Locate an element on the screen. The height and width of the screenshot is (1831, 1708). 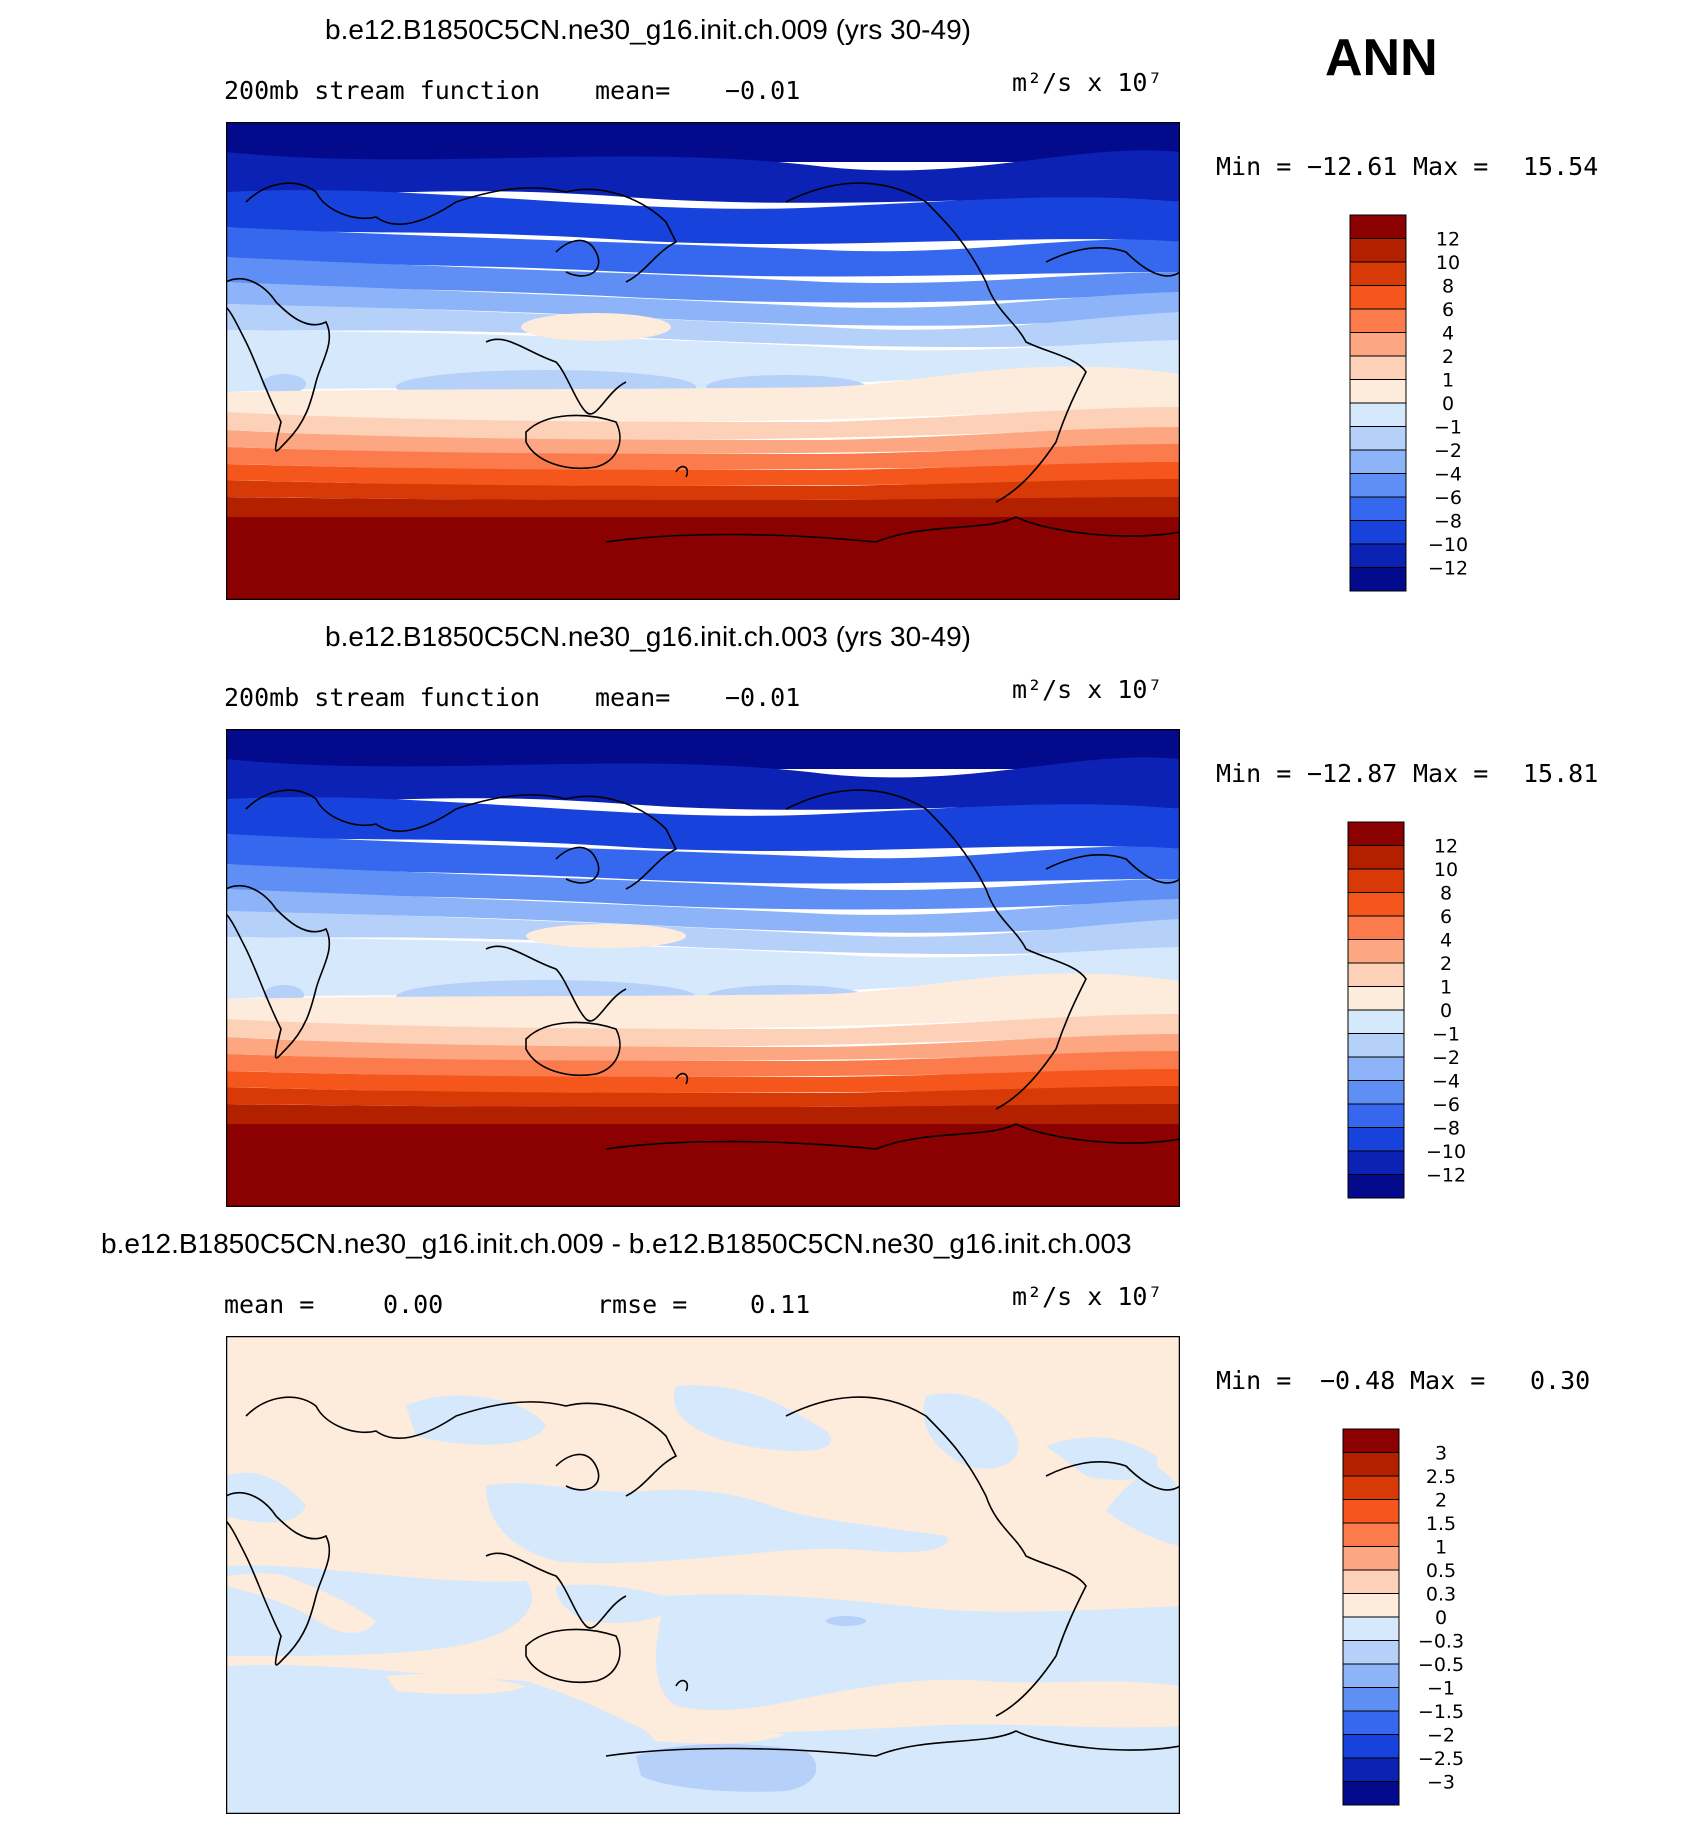
panel1-map is located at coordinates (703, 361).